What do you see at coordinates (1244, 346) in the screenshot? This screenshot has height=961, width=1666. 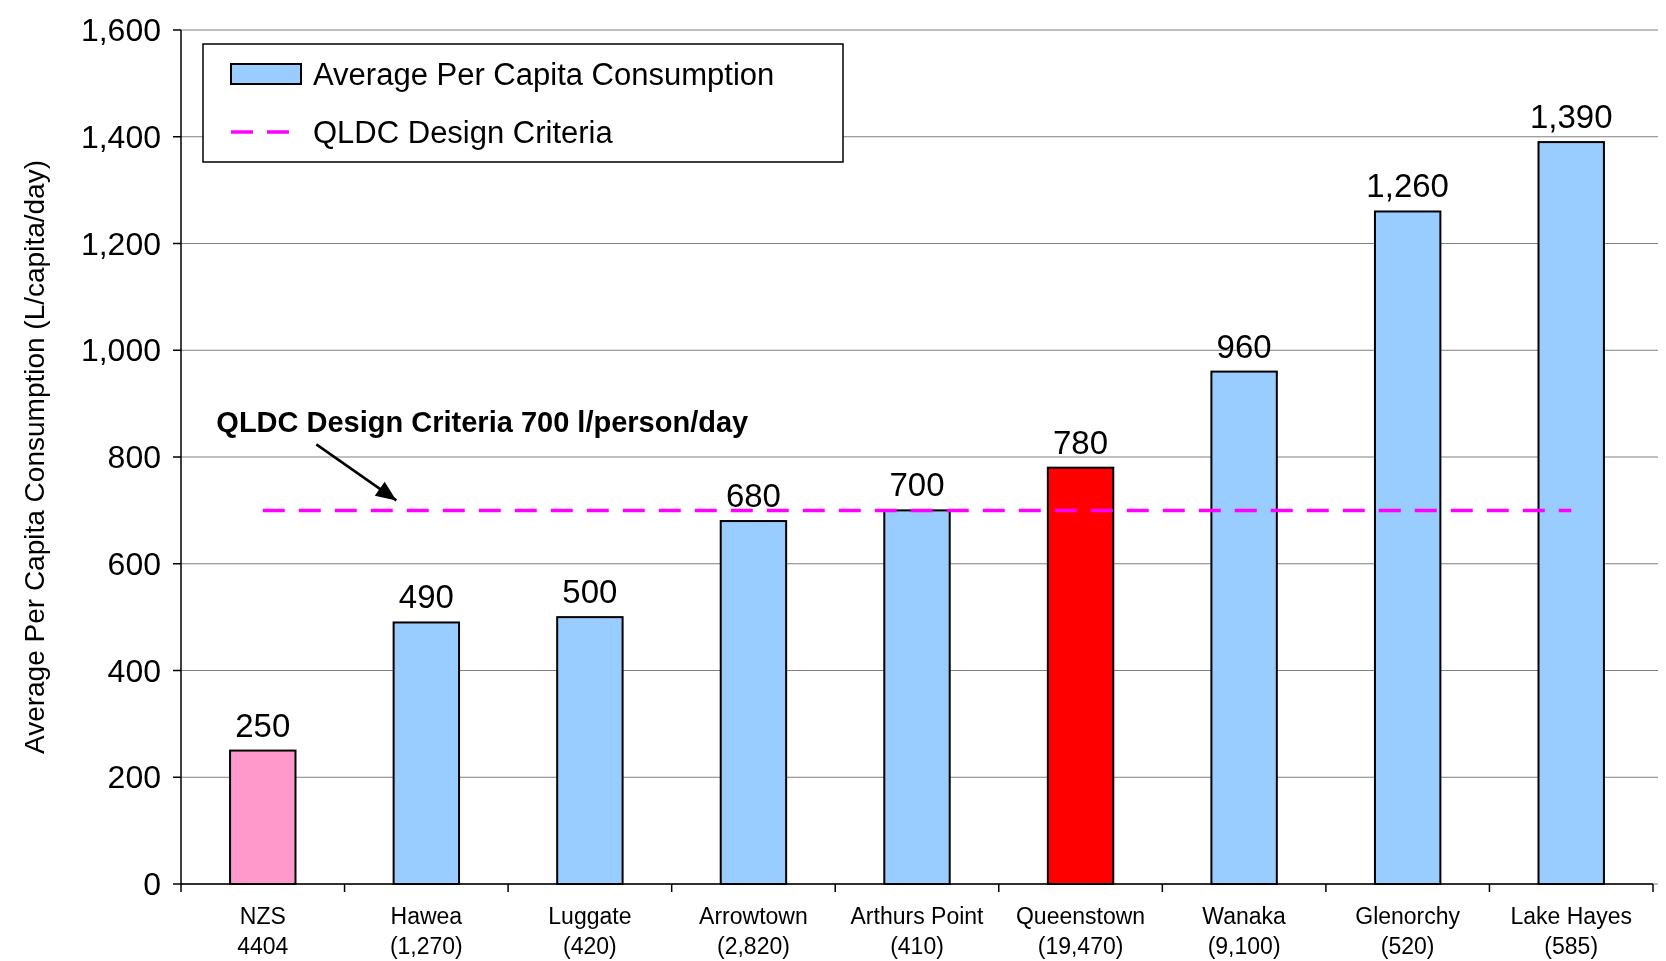 I see `data-label: 960` at bounding box center [1244, 346].